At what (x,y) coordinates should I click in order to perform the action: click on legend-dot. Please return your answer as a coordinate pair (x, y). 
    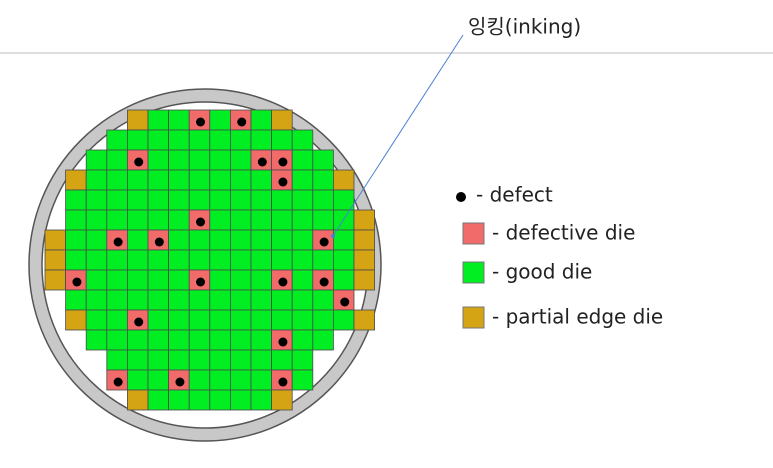
    Looking at the image, I should click on (461, 197).